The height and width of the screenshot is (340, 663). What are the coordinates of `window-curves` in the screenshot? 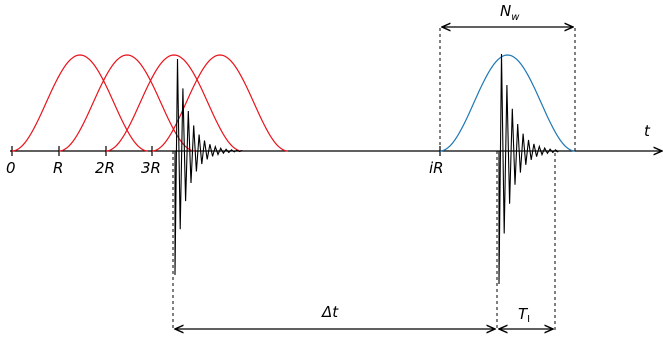 It's located at (150, 103).